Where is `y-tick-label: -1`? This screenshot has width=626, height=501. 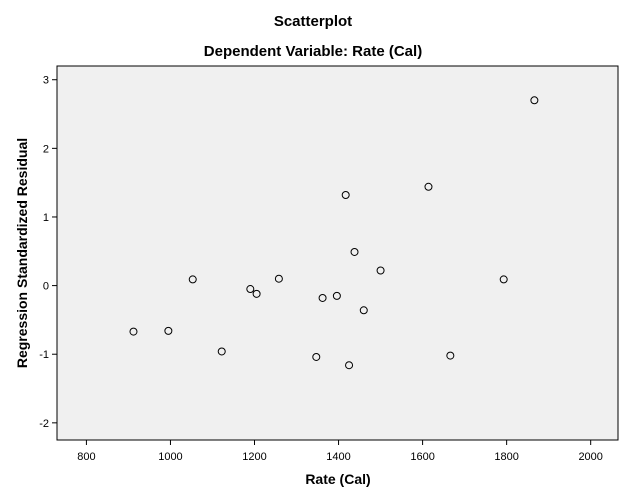
y-tick-label: -1 is located at coordinates (44, 355).